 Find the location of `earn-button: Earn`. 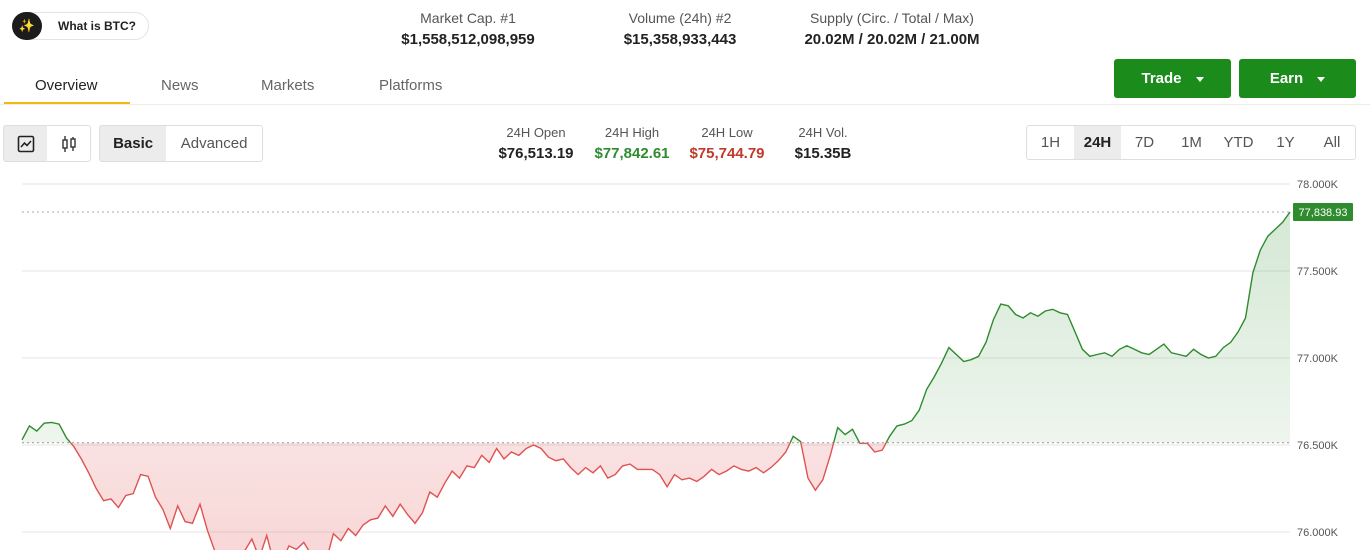

earn-button: Earn is located at coordinates (1297, 78).